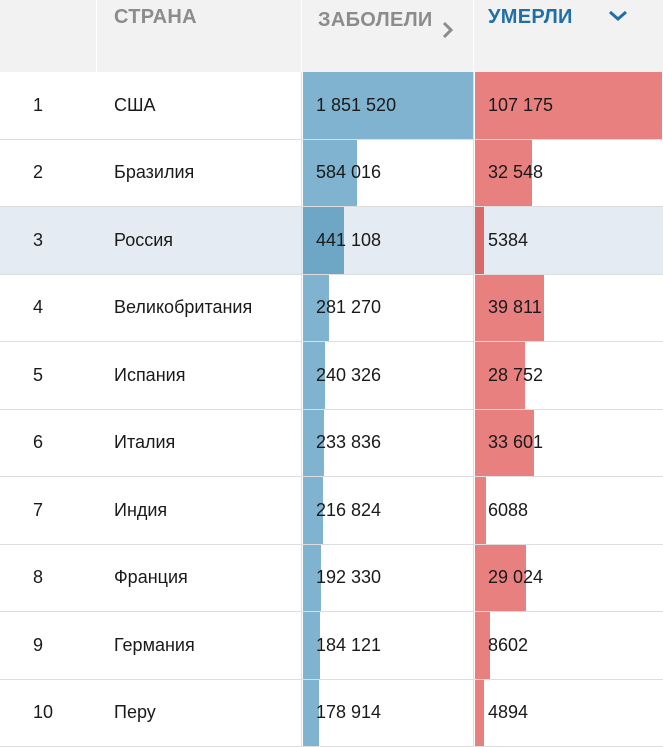  What do you see at coordinates (568, 105) in the screenshot?
I see `deaths-cell: 107 175` at bounding box center [568, 105].